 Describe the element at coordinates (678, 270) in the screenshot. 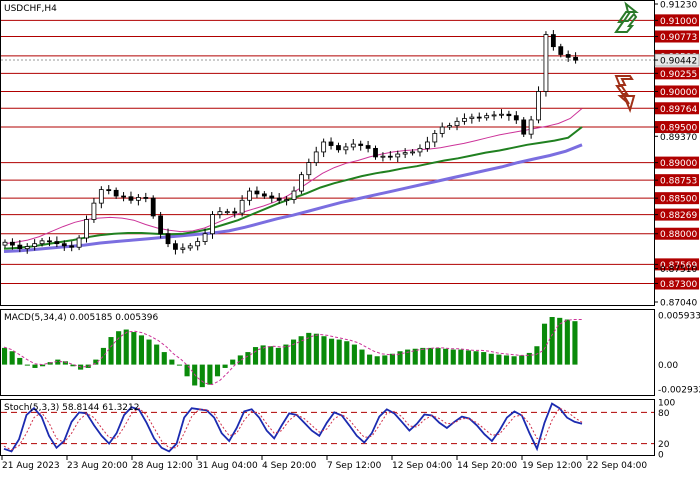

I see `price-tick-label: 0.87510` at that location.